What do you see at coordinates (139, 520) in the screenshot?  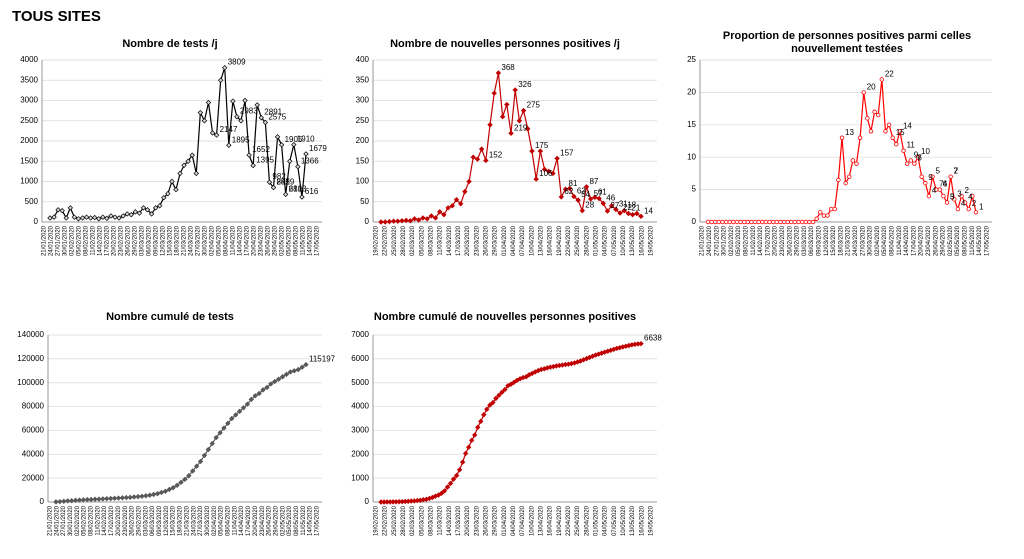 I see `x-tick-label: 29/02/2020` at bounding box center [139, 520].